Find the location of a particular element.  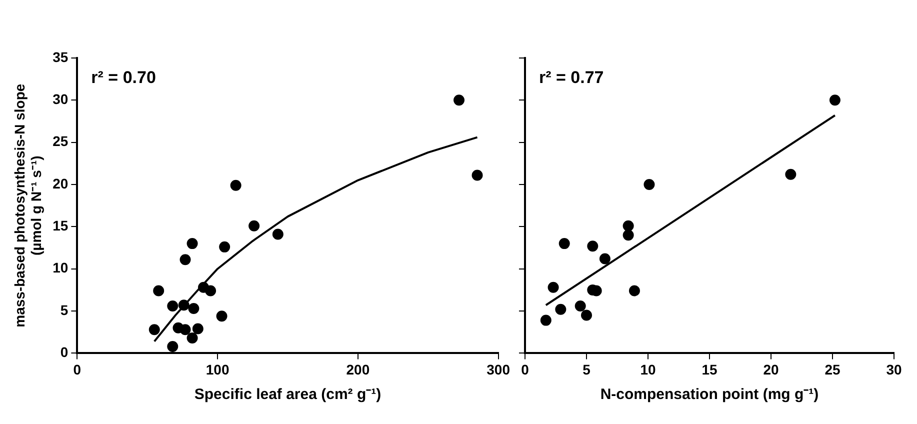

y-tick-label: 0 is located at coordinates (64, 352).